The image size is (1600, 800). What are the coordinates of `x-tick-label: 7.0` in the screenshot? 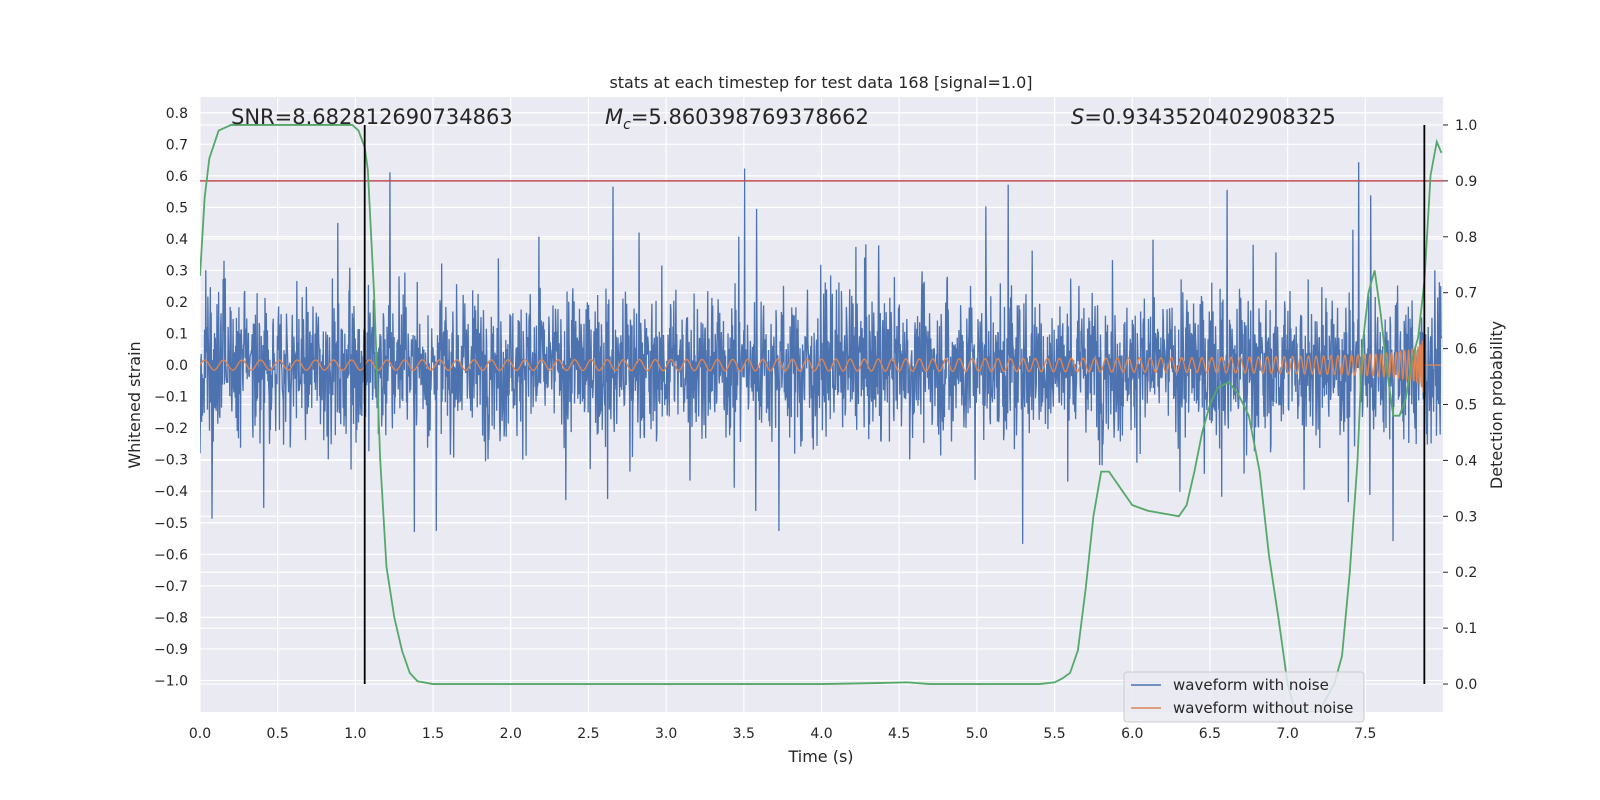 It's located at (1287, 734).